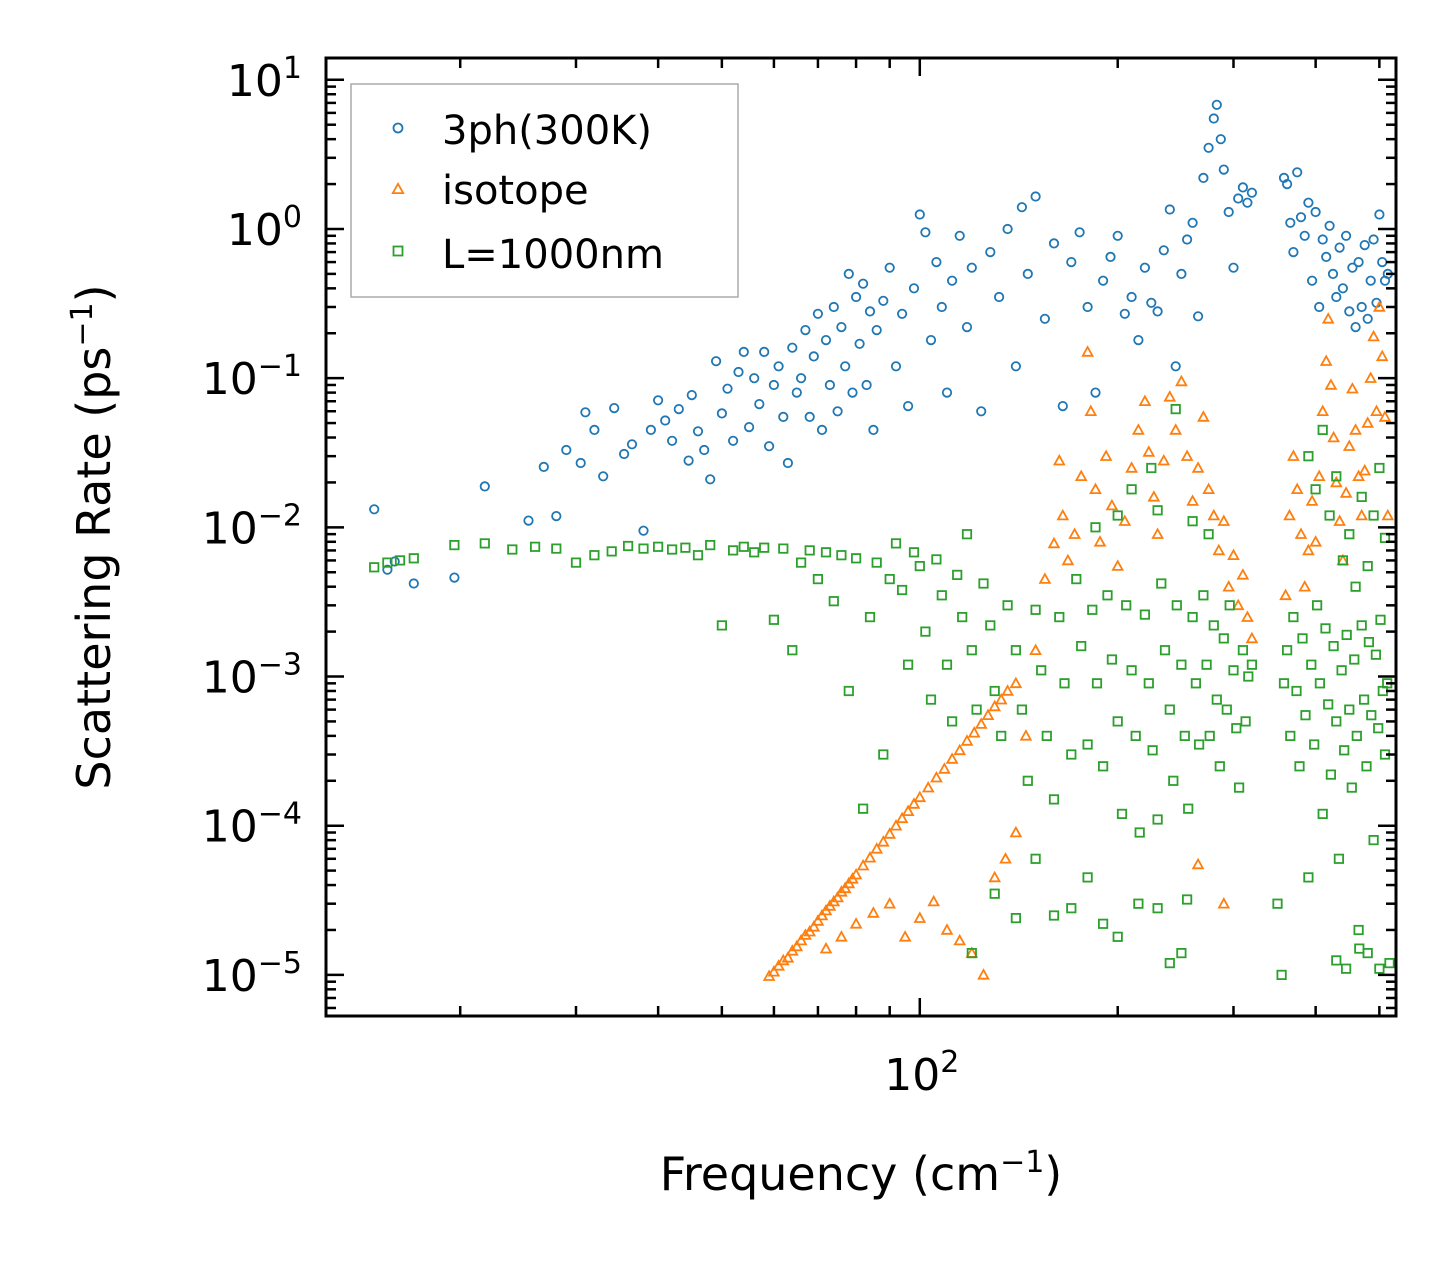 This screenshot has height=1265, width=1455. I want to click on legend-label-boundary: L=1000nm, so click(553, 255).